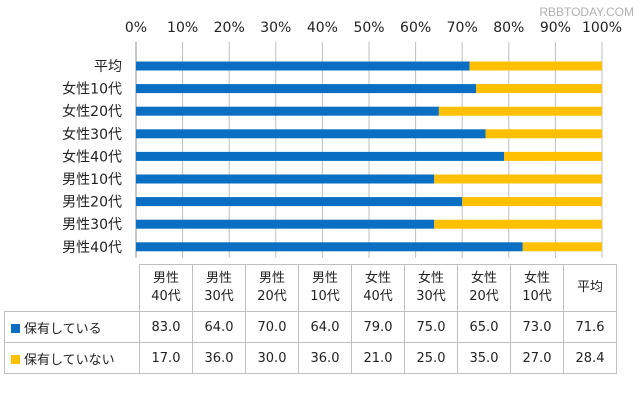 The width and height of the screenshot is (640, 403). Describe the element at coordinates (136, 28) in the screenshot. I see `x-tick-label: 0%` at that location.